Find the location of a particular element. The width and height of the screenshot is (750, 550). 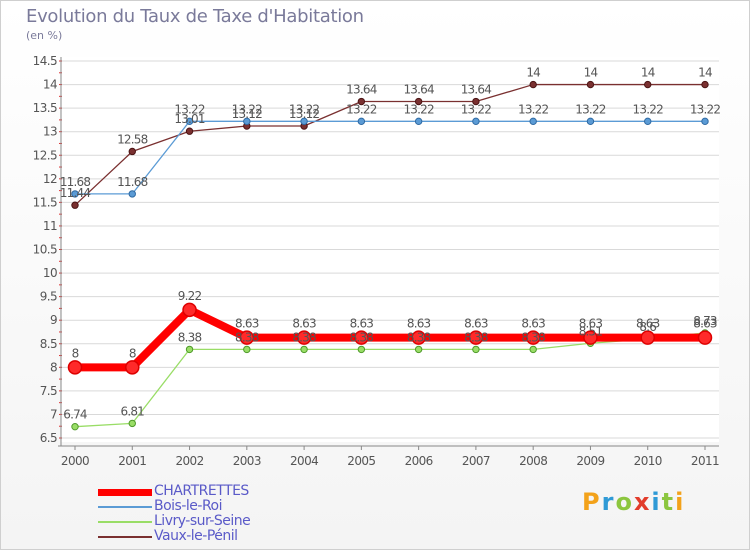

series-line-bois-le-roi is located at coordinates (390, 157).